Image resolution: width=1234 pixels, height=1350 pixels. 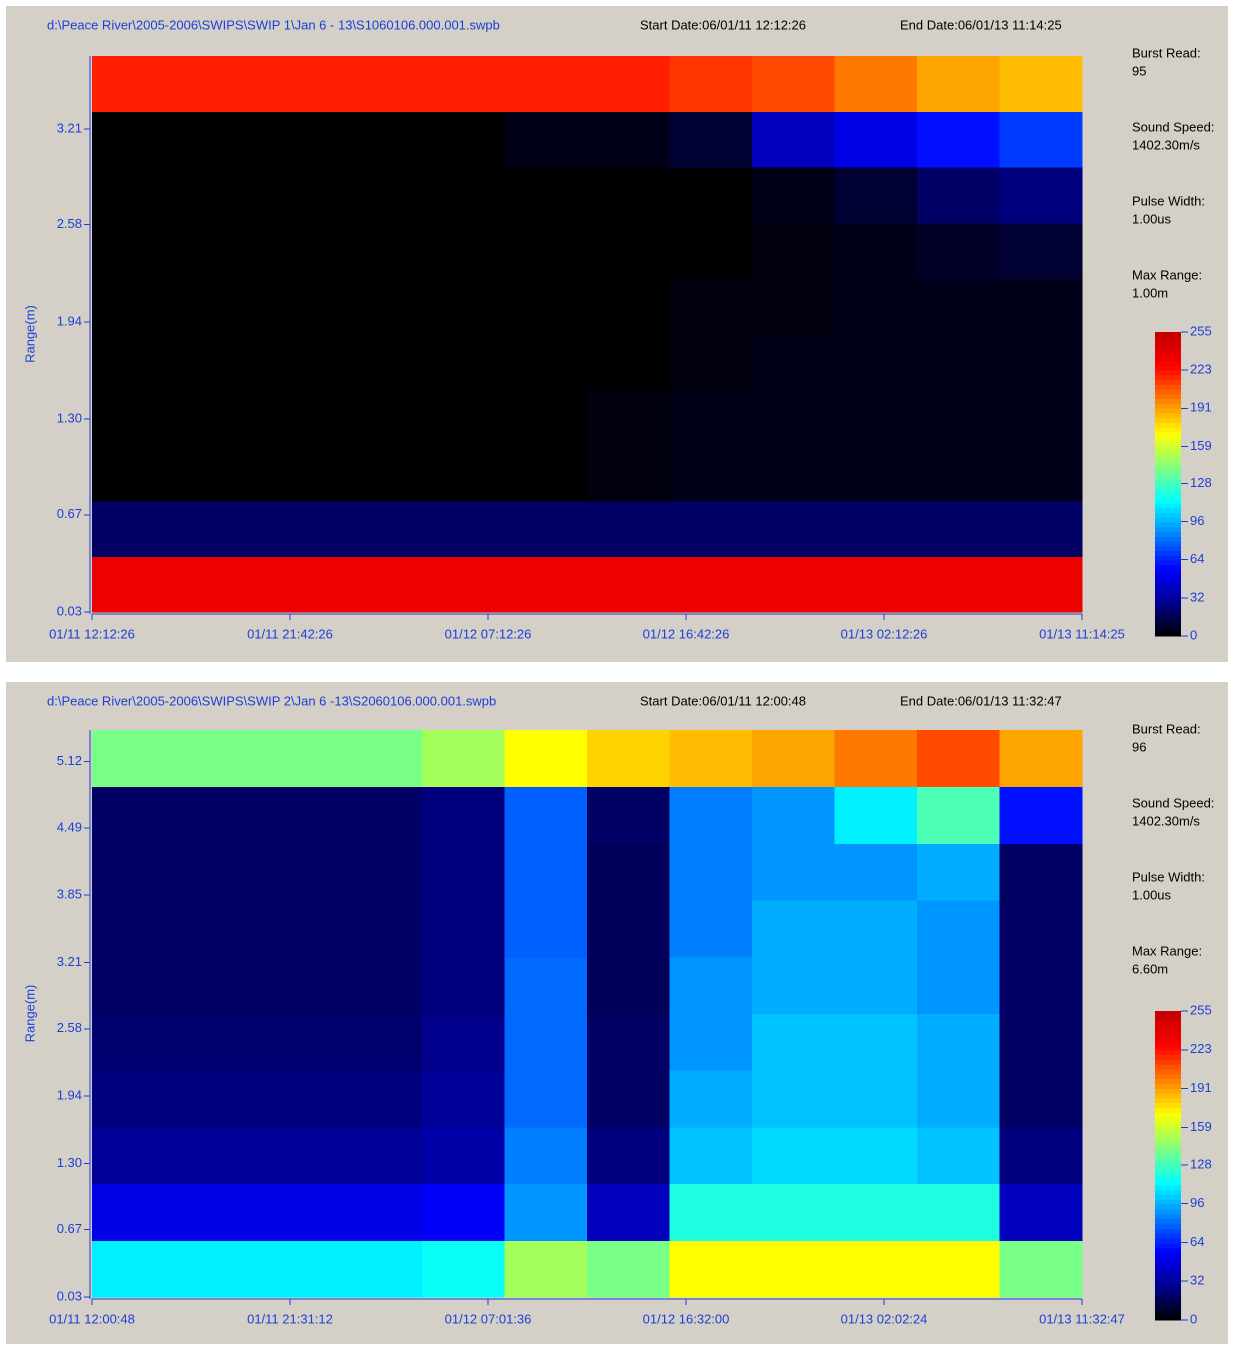 I want to click on colorbar-tick-label: 128, so click(x=1201, y=482).